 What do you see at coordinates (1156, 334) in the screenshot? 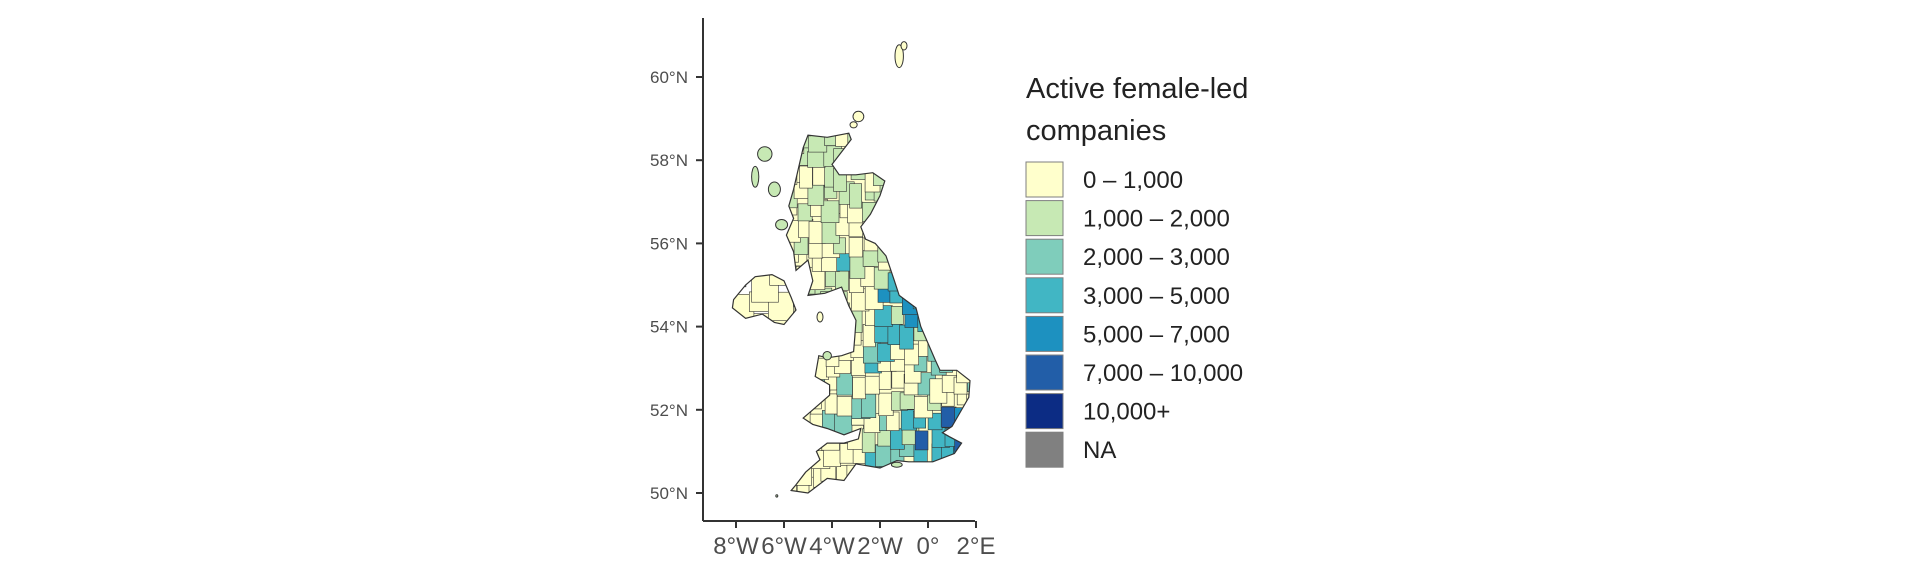
I see `legend-item-label: 5,000 – 7,000` at bounding box center [1156, 334].